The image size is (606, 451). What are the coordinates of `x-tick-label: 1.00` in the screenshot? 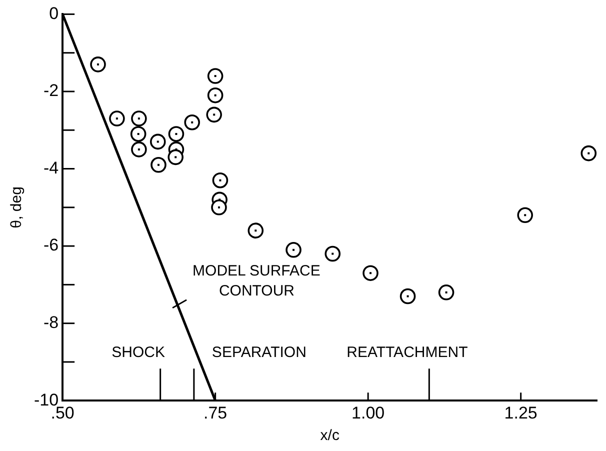 It's located at (368, 412).